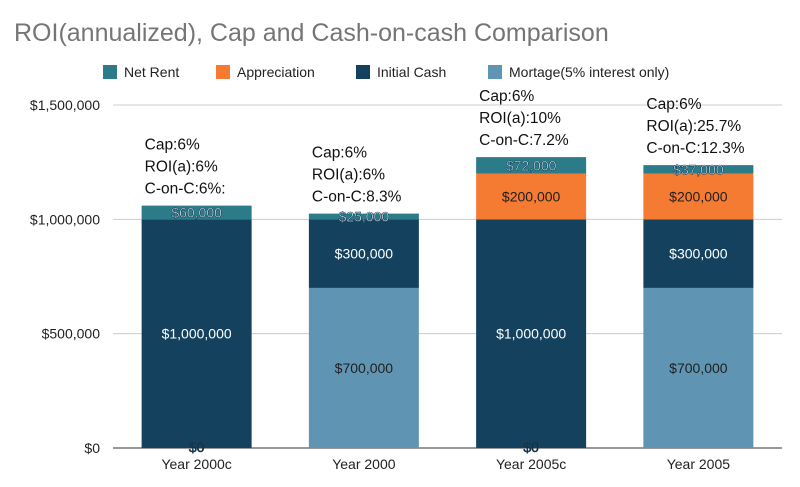  I want to click on legend-label: Appreciation, so click(276, 72).